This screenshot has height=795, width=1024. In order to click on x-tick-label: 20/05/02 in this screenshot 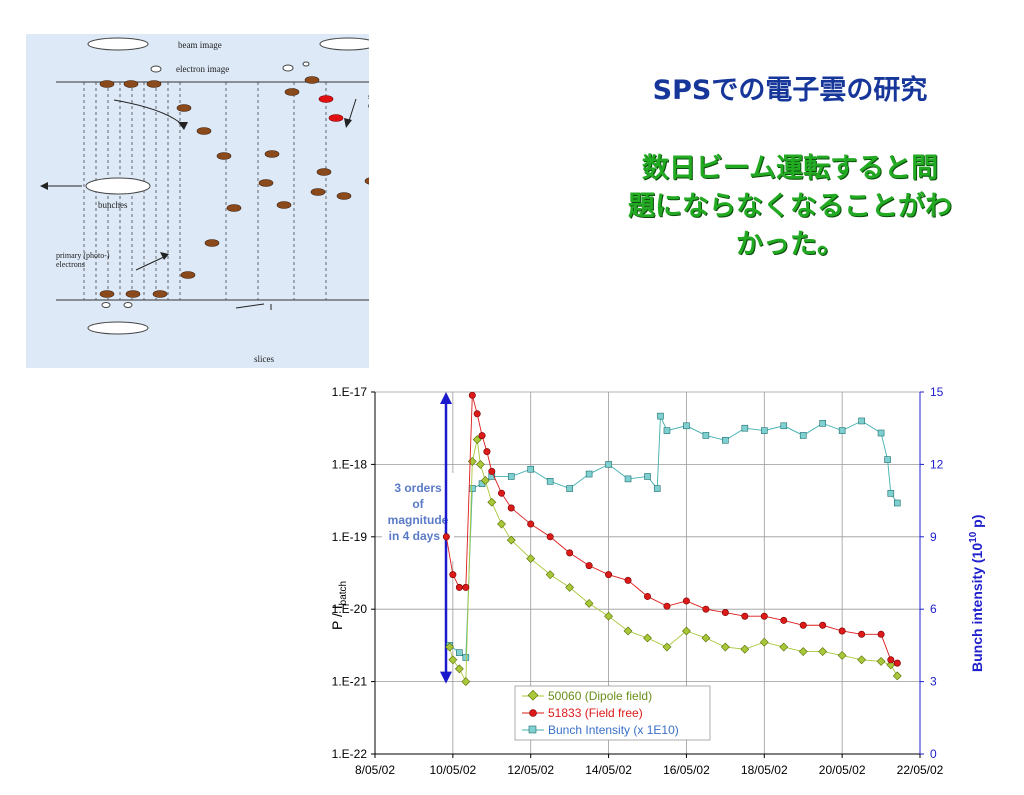, I will do `click(842, 770)`.